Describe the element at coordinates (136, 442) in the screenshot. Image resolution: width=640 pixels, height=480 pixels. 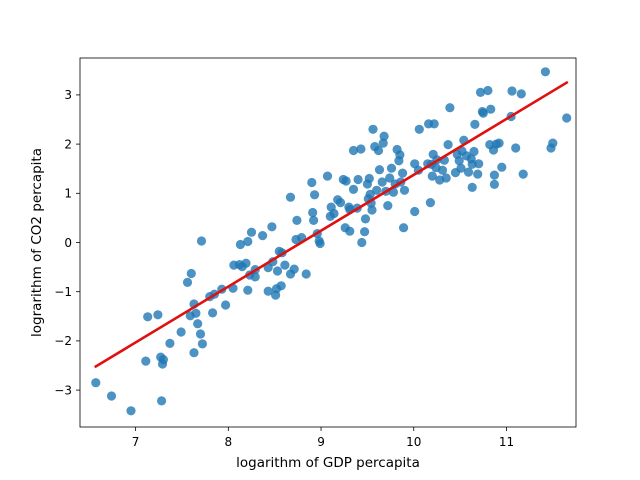
I see `x-tick-label: 7` at that location.